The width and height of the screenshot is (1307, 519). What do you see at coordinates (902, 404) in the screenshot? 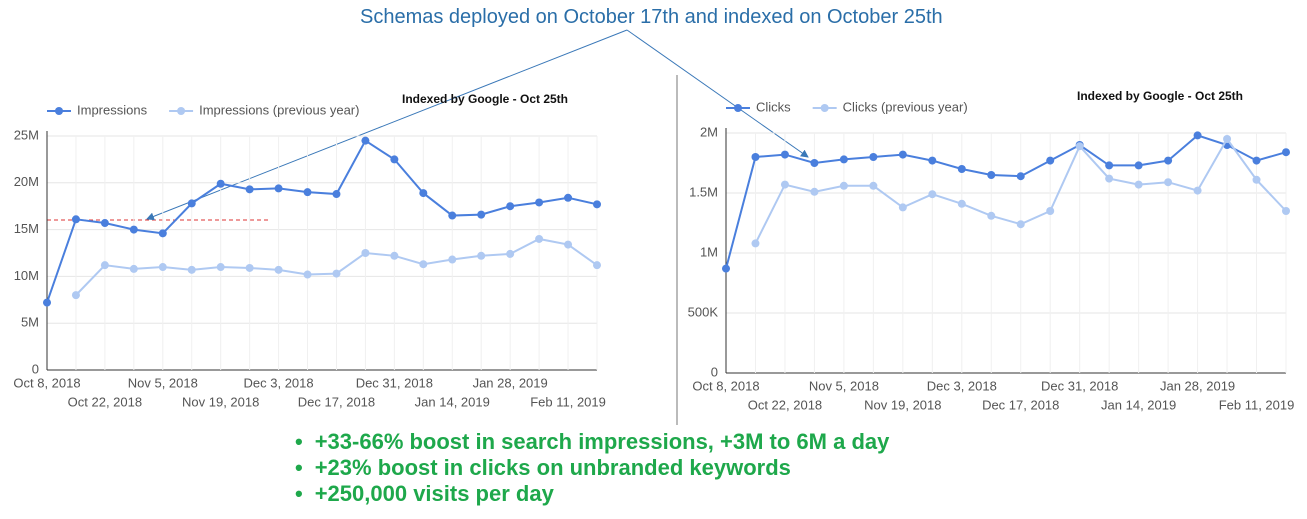
I see `x-tick-label: Nov 19, 2018` at bounding box center [902, 404].